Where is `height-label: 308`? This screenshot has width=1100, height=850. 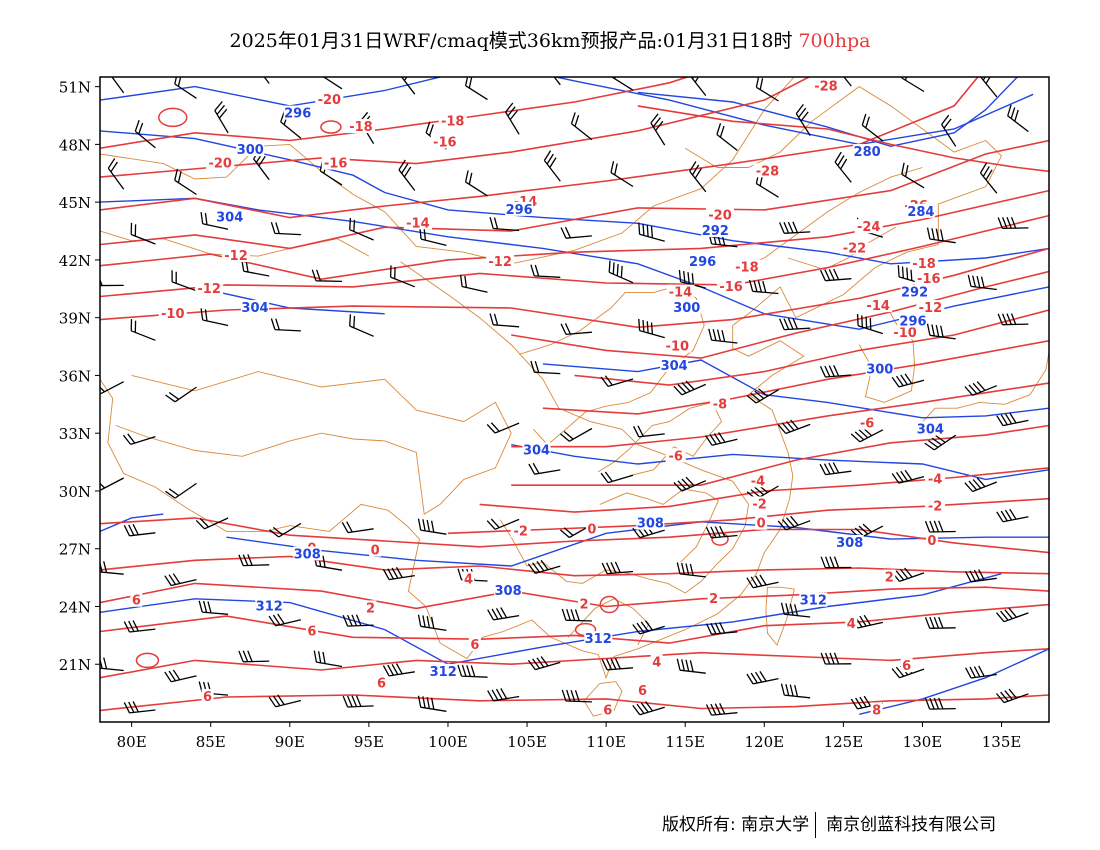
height-label: 308 is located at coordinates (507, 591).